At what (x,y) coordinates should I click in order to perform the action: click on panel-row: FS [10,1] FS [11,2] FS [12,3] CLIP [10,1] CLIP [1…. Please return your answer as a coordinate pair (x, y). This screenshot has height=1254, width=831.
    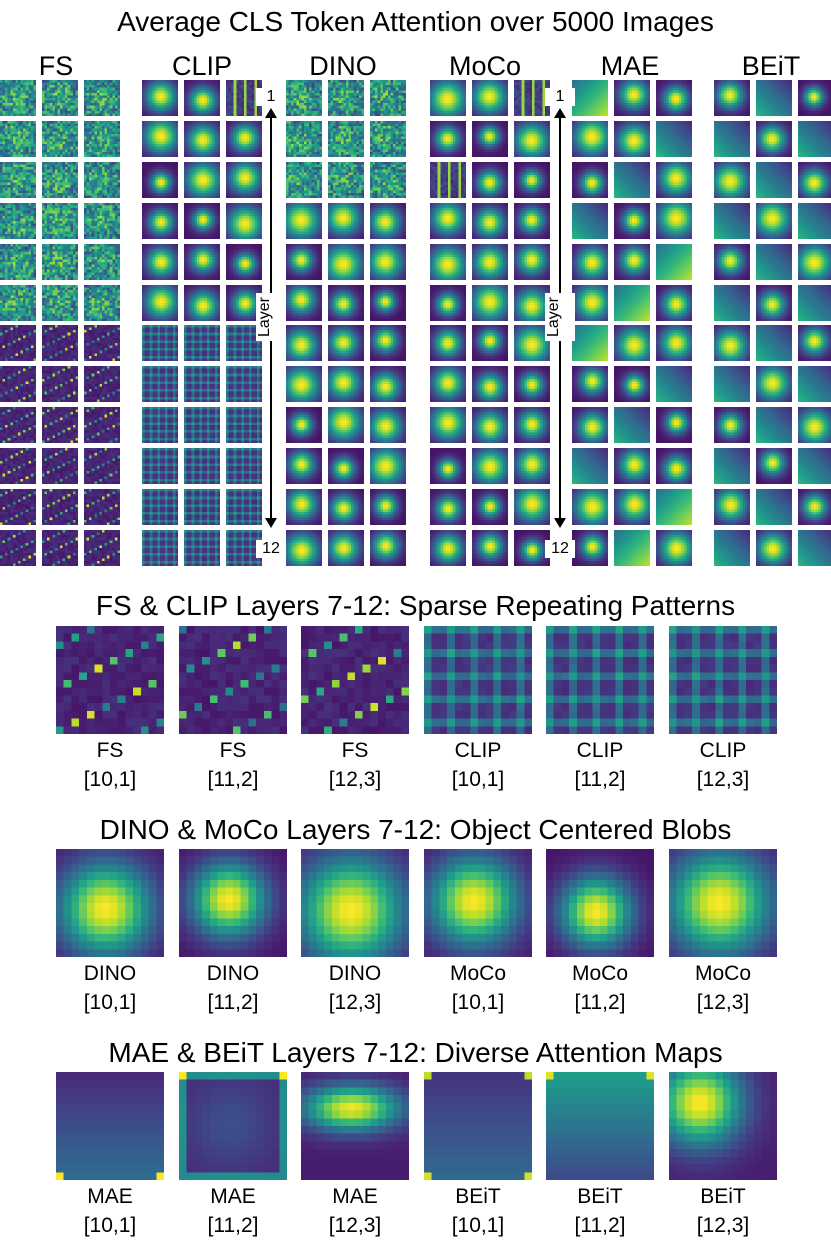
    Looking at the image, I should click on (415, 711).